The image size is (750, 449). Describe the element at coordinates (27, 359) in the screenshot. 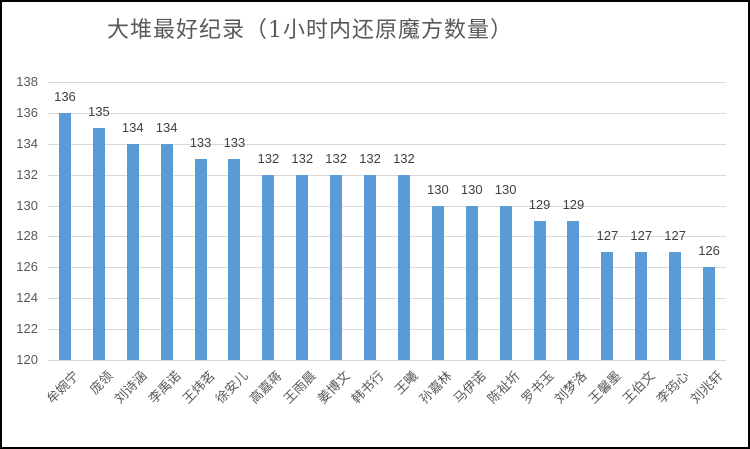

I see `y-tick-label: 120` at that location.